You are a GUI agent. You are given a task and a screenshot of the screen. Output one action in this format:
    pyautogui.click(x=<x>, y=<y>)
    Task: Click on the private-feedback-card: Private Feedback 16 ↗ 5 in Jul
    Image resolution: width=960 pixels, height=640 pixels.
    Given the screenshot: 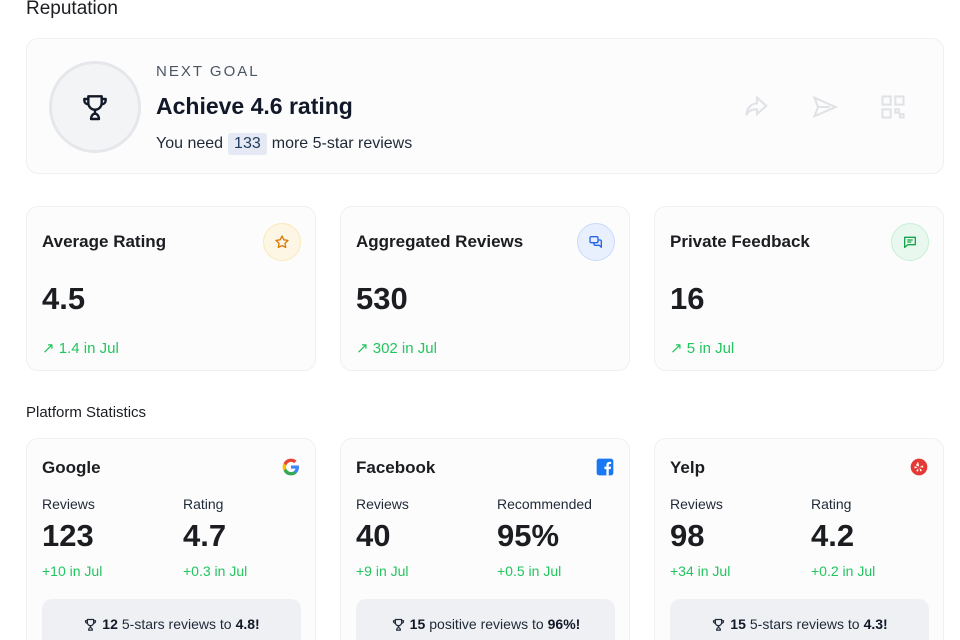 What is the action you would take?
    pyautogui.click(x=799, y=288)
    